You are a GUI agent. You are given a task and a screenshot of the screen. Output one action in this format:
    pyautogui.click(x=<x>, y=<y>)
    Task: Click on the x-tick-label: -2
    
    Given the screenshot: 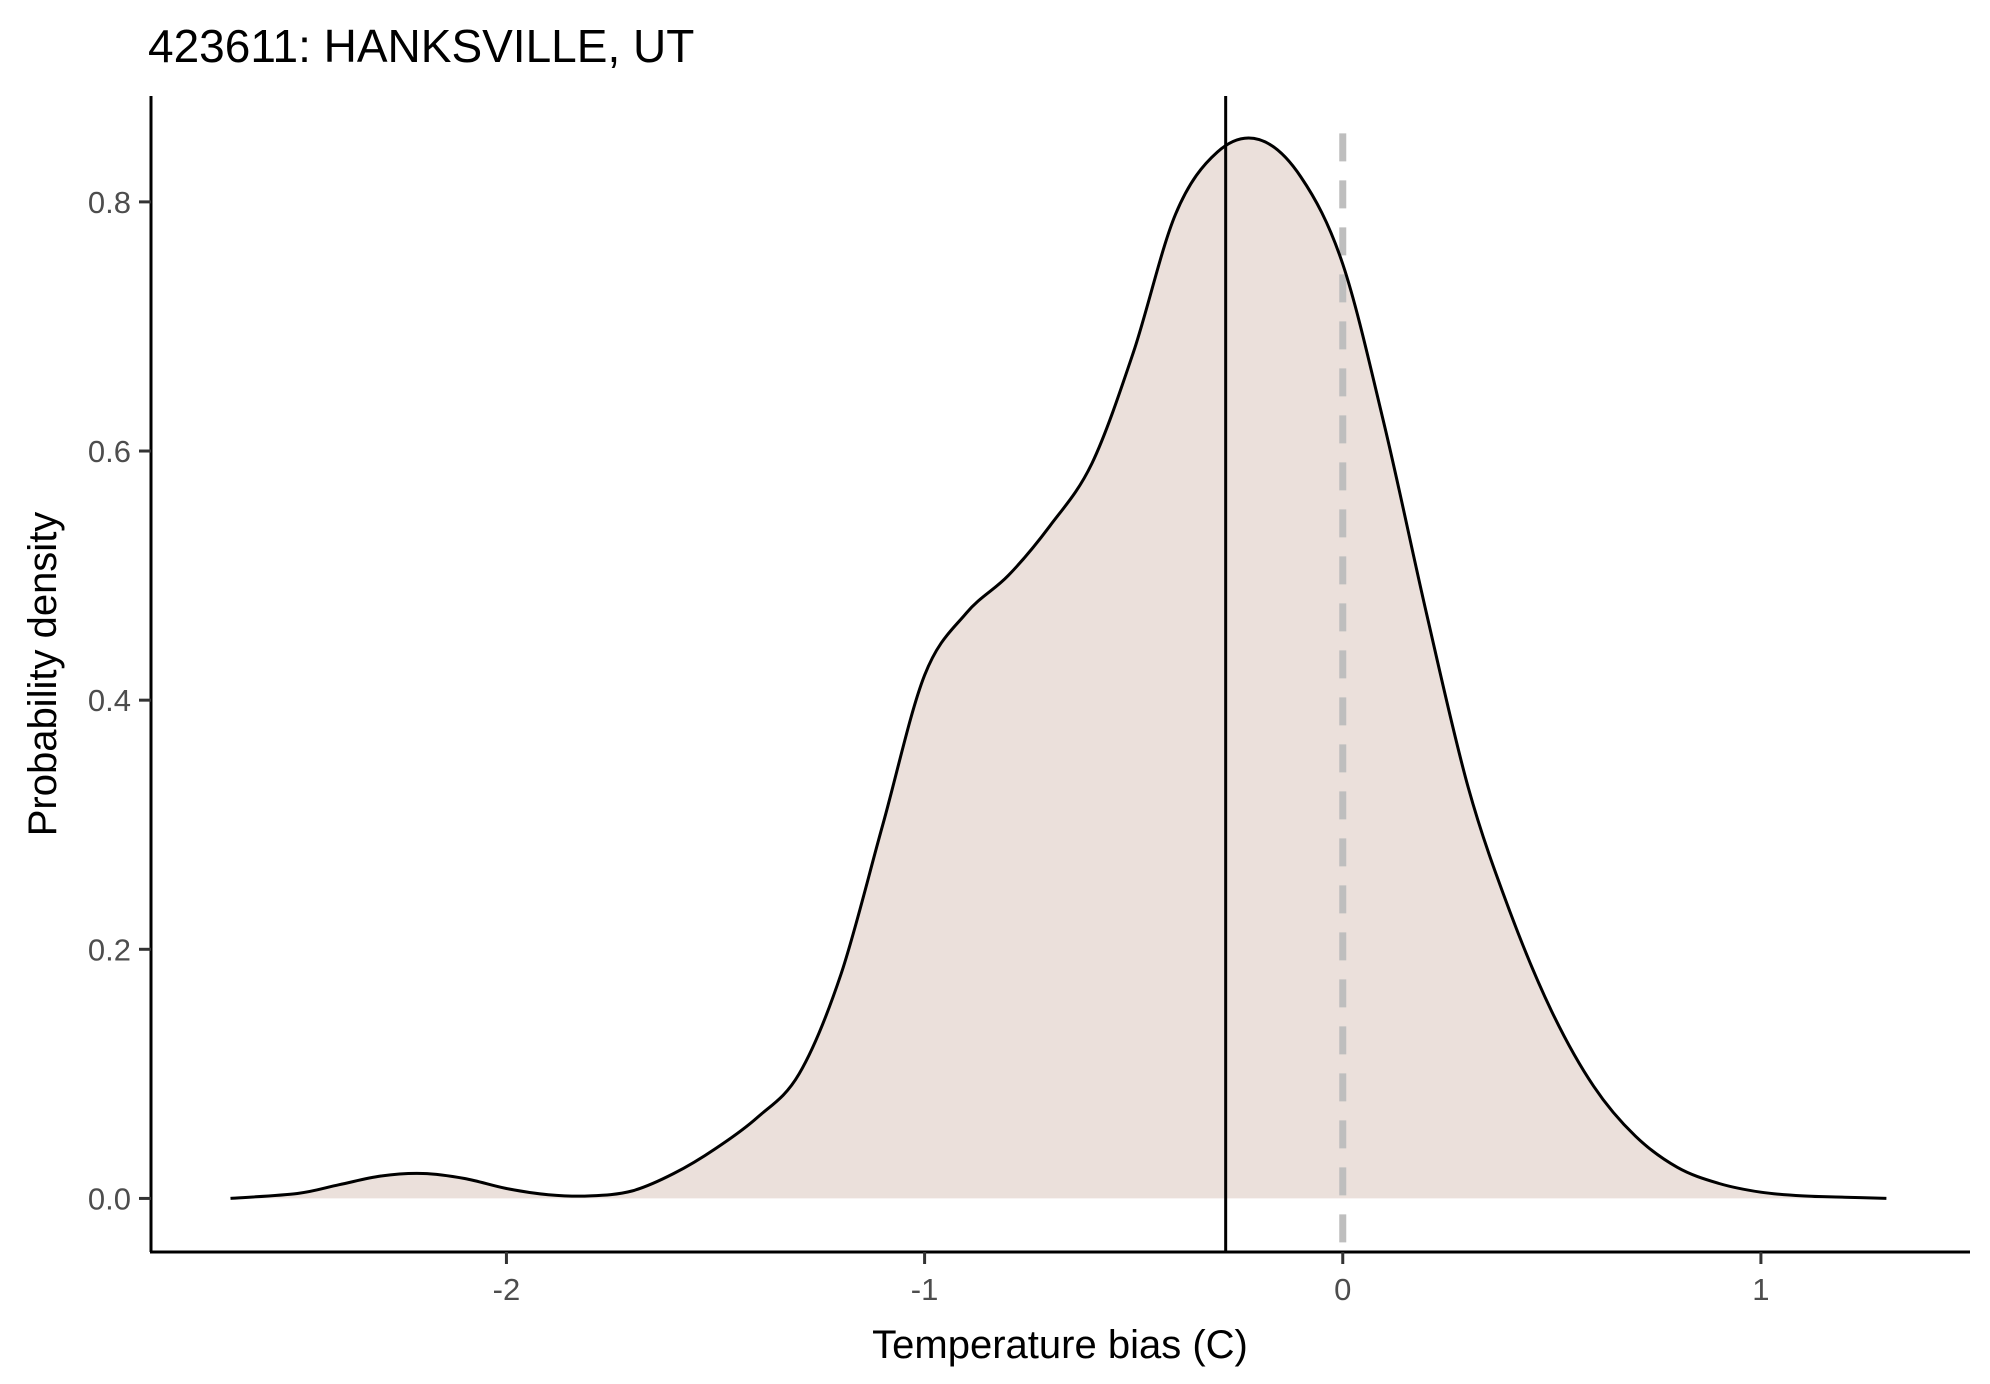 What is the action you would take?
    pyautogui.click(x=507, y=1289)
    